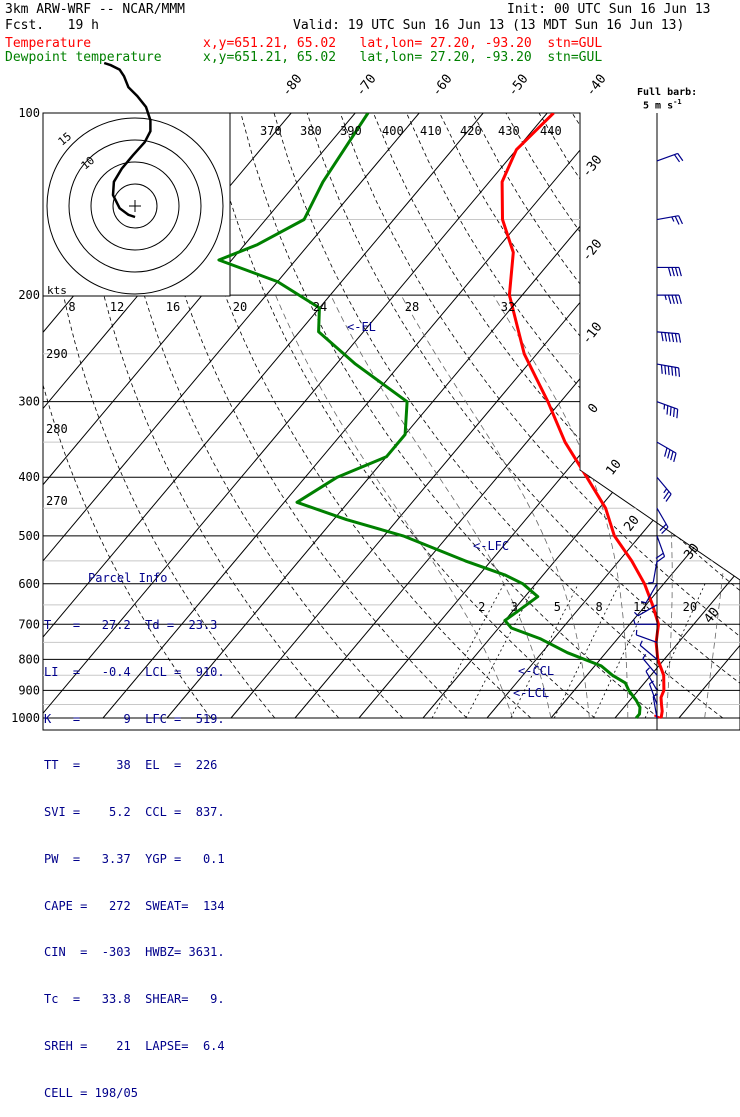  What do you see at coordinates (134, 953) in the screenshot?
I see `parcel-row: CIN = -303 HWBZ= 3631.` at bounding box center [134, 953].